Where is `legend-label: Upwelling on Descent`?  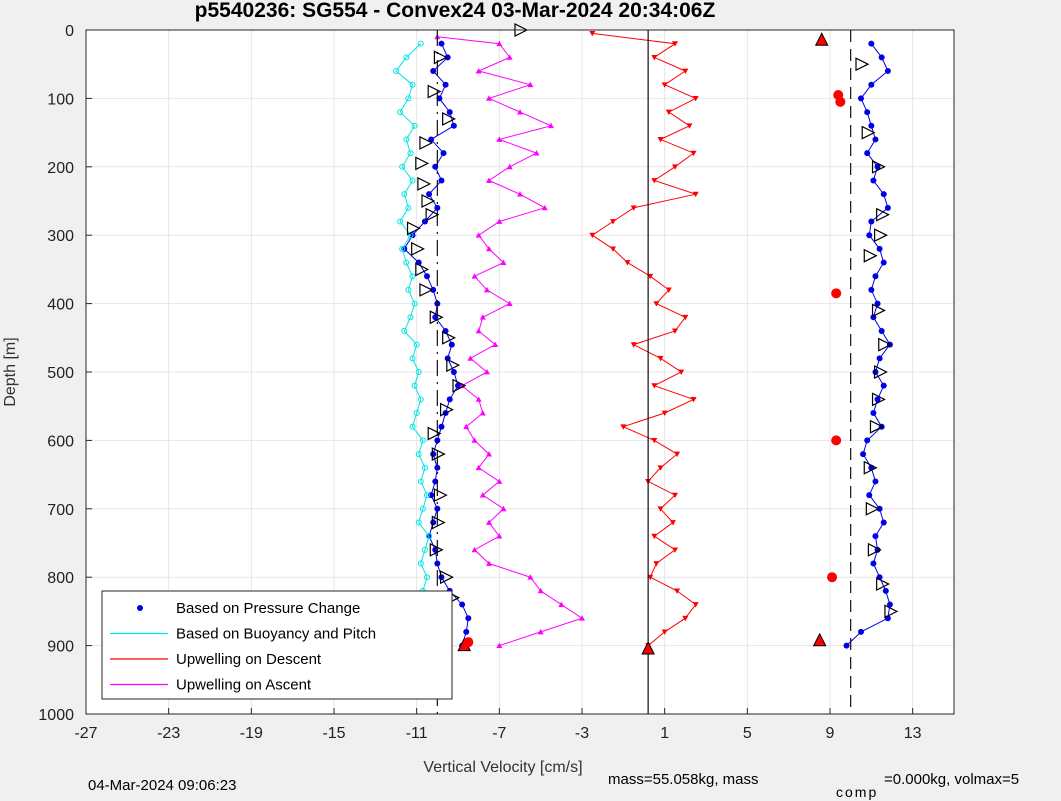
legend-label: Upwelling on Descent is located at coordinates (249, 659).